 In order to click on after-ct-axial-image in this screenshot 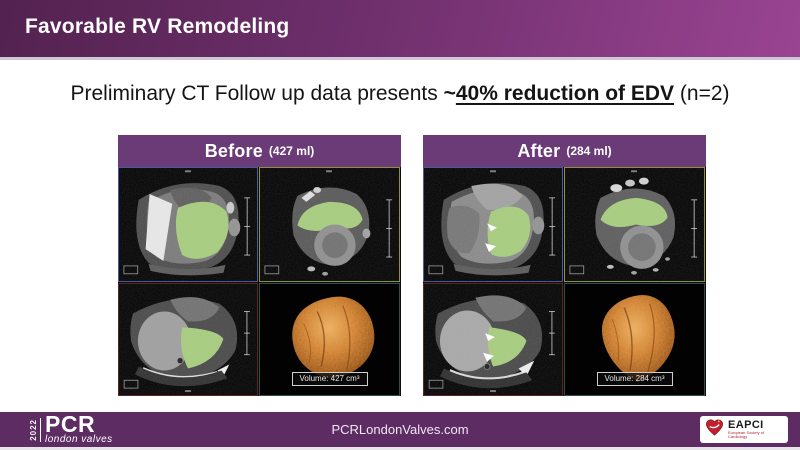, I will do `click(493, 339)`.